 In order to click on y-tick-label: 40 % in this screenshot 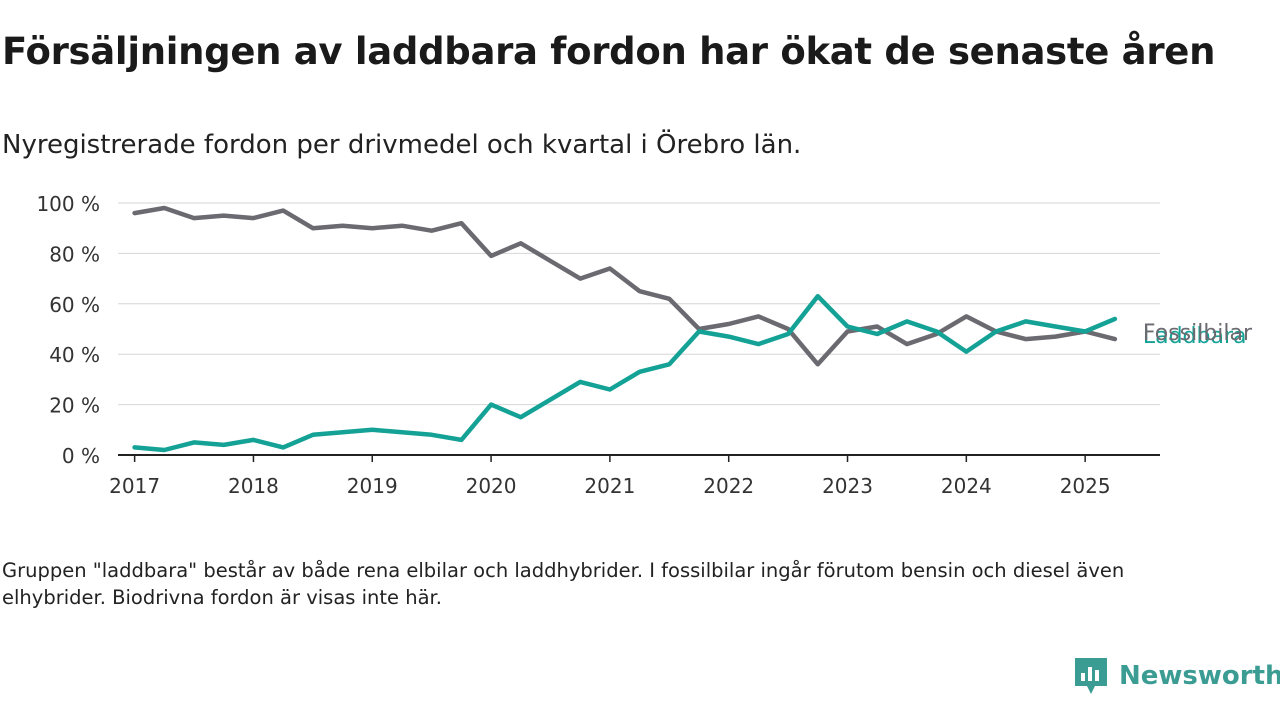, I will do `click(74, 355)`.